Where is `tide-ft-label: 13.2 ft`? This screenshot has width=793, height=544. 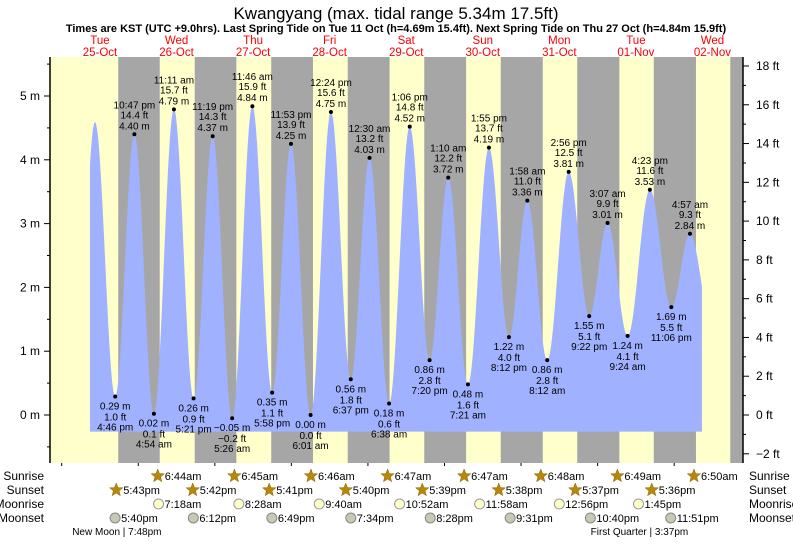 tide-ft-label: 13.2 ft is located at coordinates (370, 139).